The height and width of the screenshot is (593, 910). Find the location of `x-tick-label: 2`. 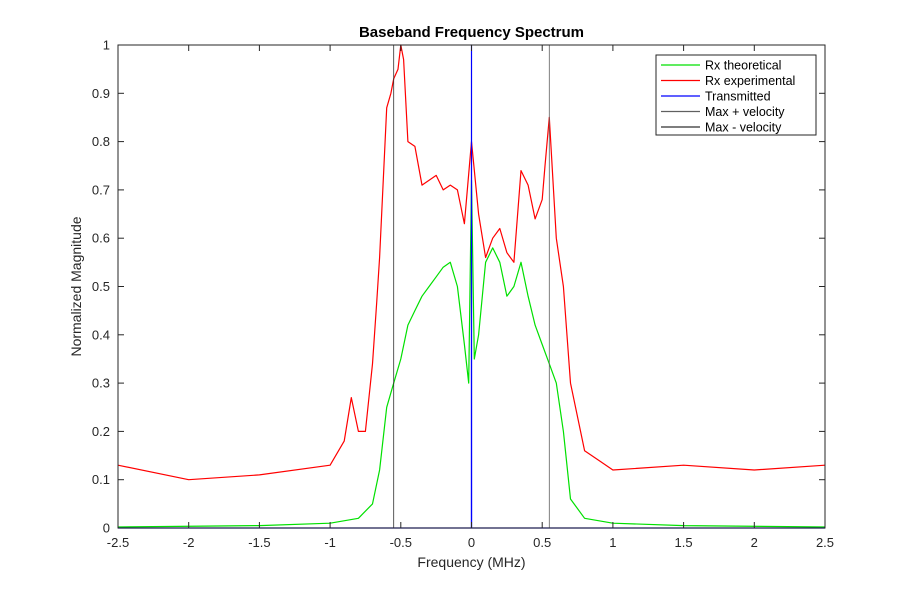

x-tick-label: 2 is located at coordinates (754, 542).